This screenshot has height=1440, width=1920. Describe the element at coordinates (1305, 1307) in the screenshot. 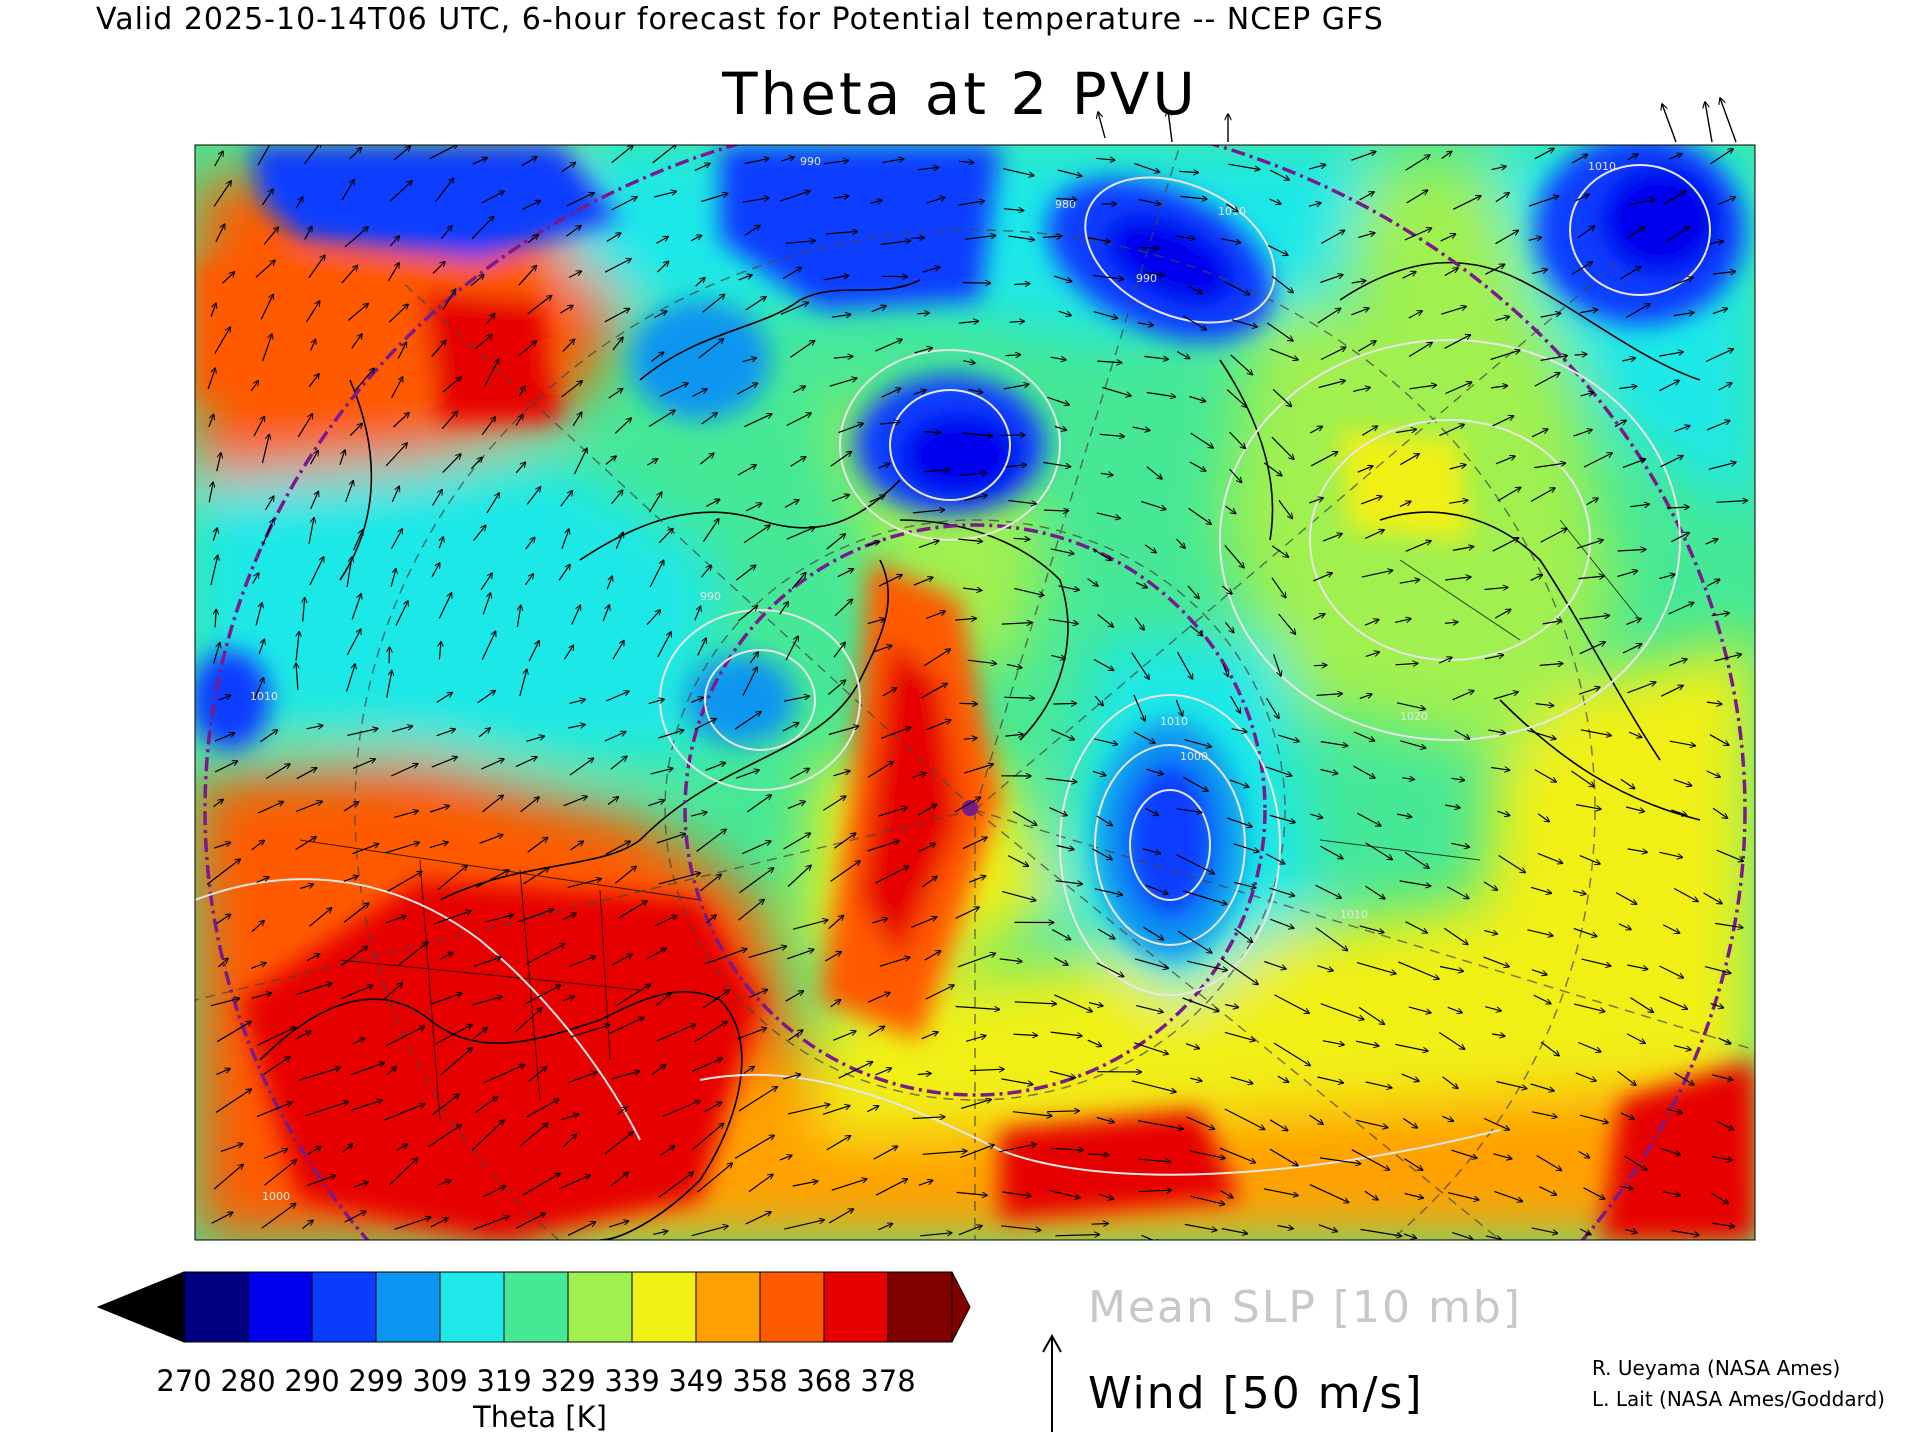

I see `slp-legend-label: Mean SLP [10 mb]` at that location.